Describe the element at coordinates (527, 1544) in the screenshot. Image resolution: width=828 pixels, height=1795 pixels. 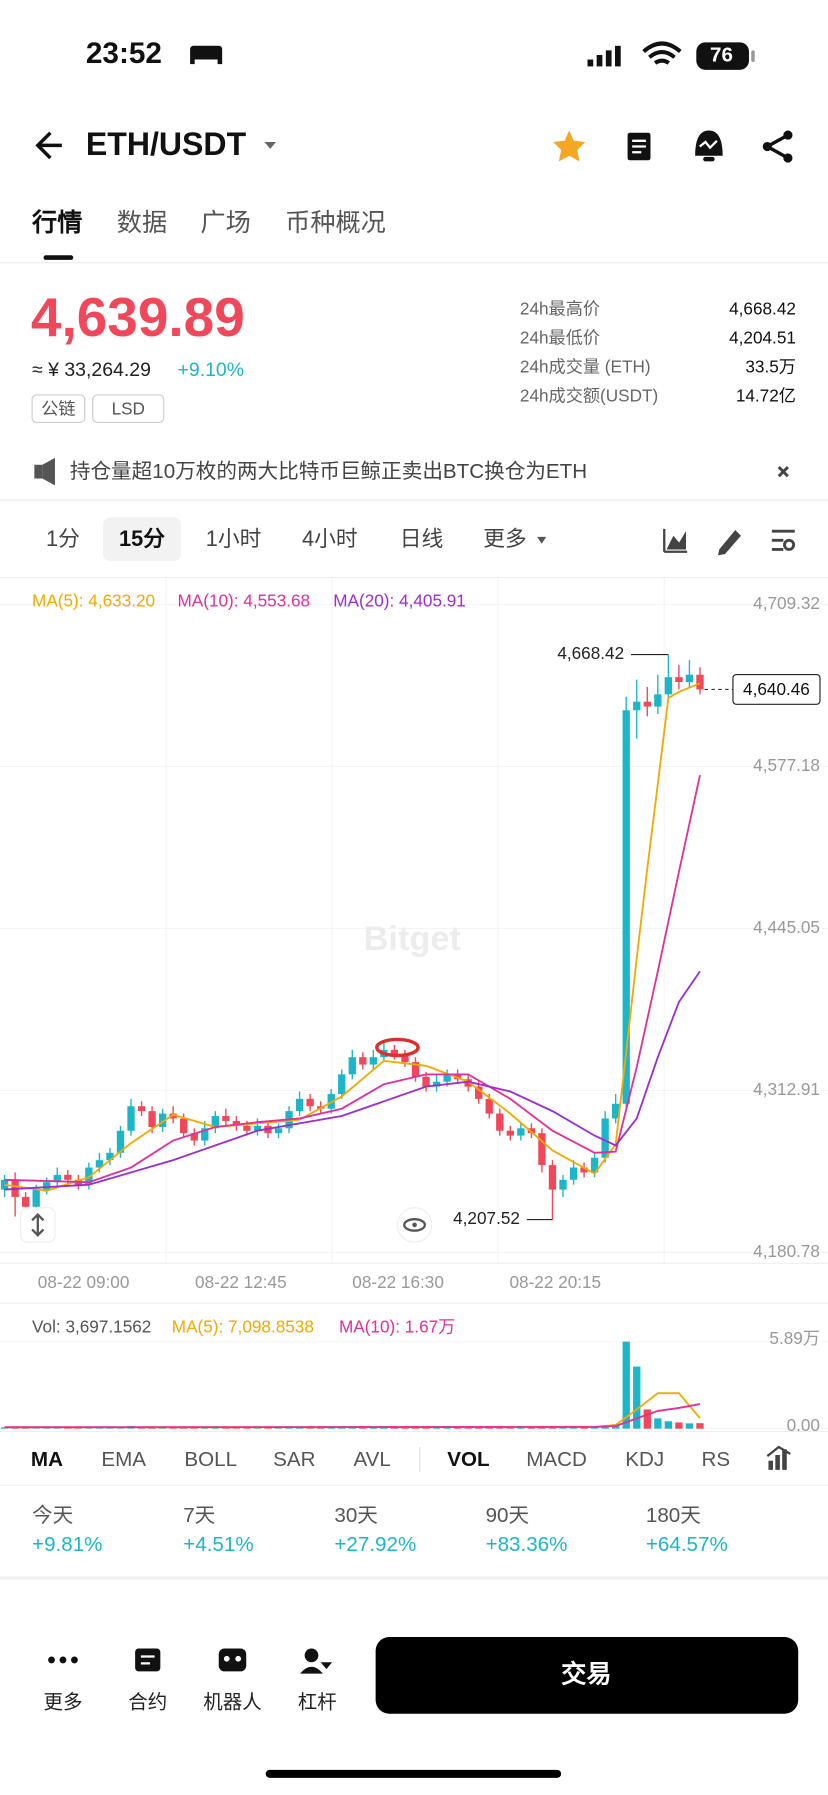
I see `perf-value: +83.36%` at that location.